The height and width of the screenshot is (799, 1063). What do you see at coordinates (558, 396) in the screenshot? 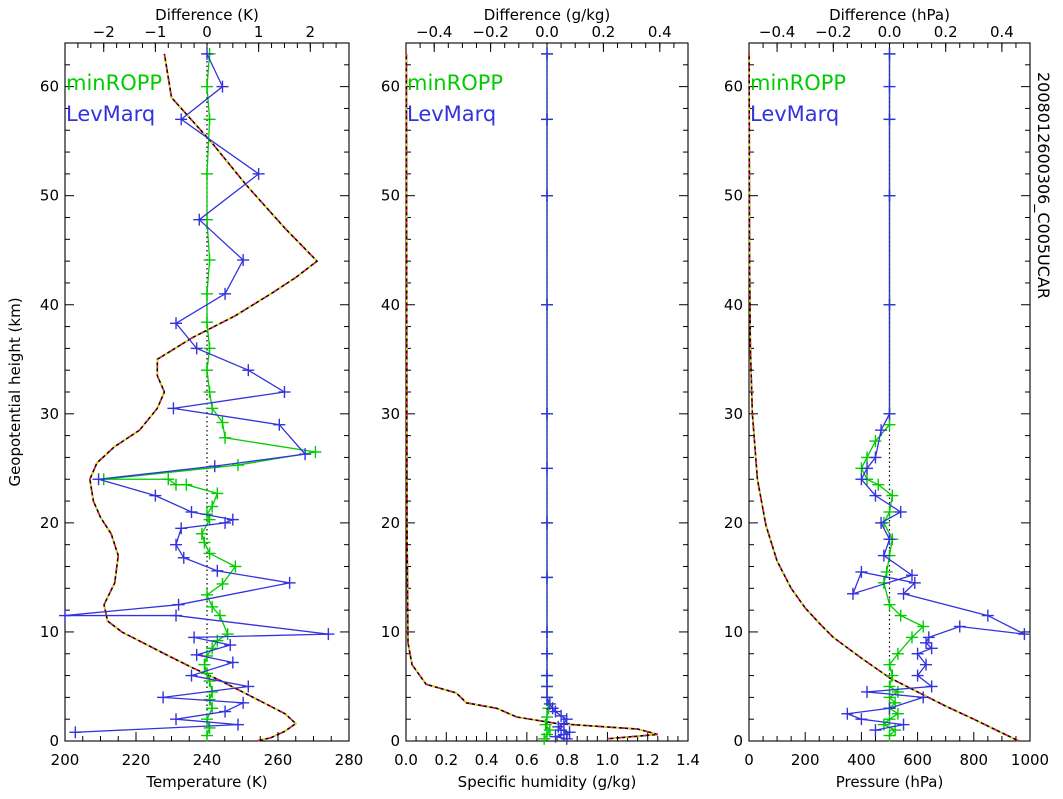
I see `series-LevMarq` at bounding box center [558, 396].